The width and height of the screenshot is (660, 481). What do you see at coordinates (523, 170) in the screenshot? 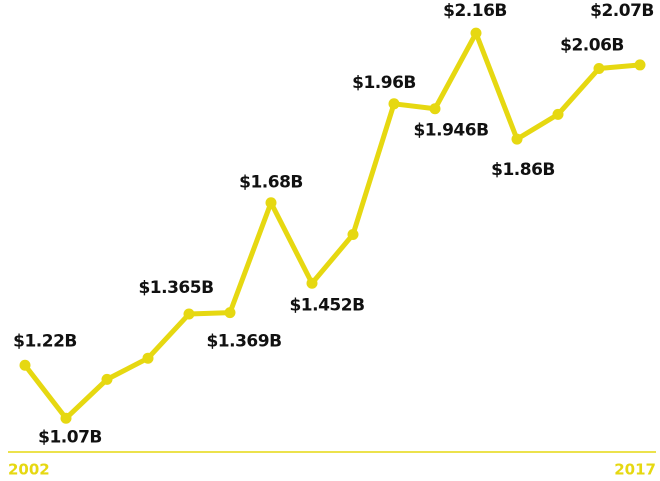
I see `value-label: $1.86B` at bounding box center [523, 170].